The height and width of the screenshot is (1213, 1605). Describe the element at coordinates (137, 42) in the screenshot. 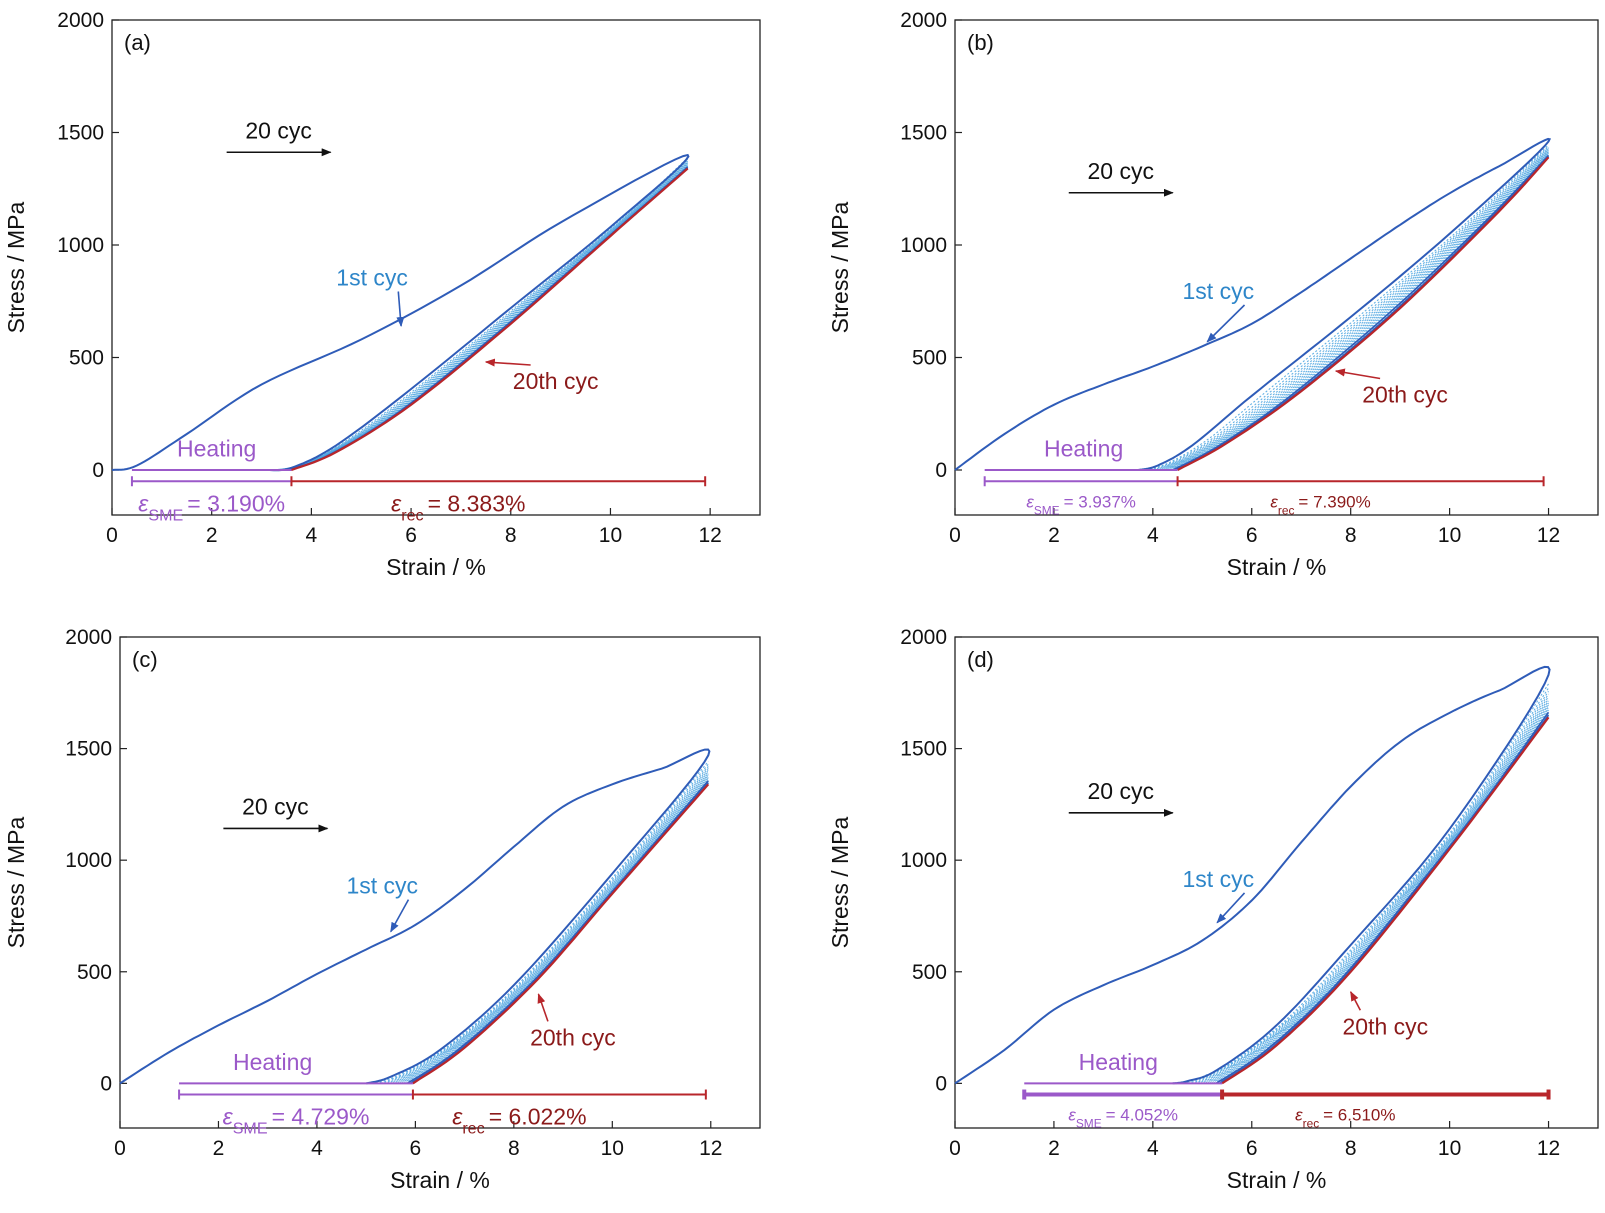

I see `panel-label: (a)` at that location.